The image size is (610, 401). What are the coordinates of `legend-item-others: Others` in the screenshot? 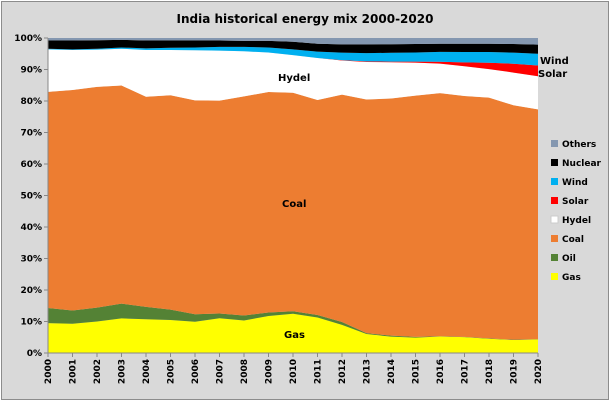 It's located at (573, 145).